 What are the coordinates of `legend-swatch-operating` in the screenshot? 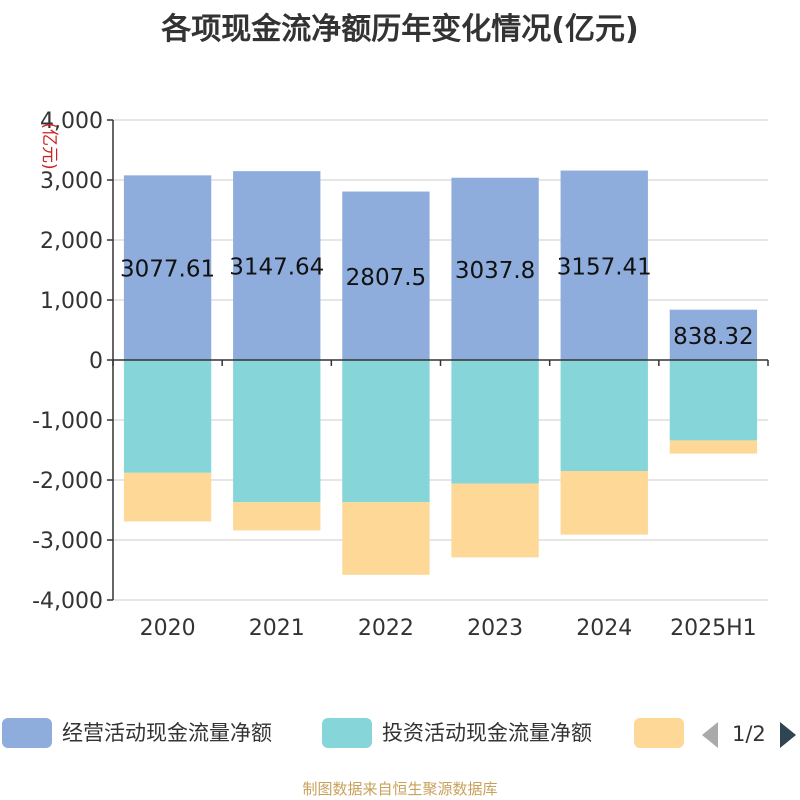 It's located at (27, 733).